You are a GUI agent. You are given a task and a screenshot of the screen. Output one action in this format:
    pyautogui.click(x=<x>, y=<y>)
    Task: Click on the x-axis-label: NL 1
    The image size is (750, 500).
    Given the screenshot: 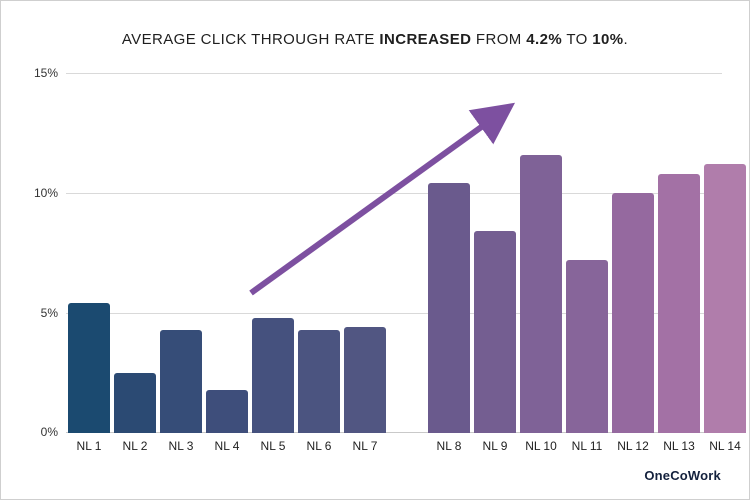 What is the action you would take?
    pyautogui.click(x=89, y=446)
    